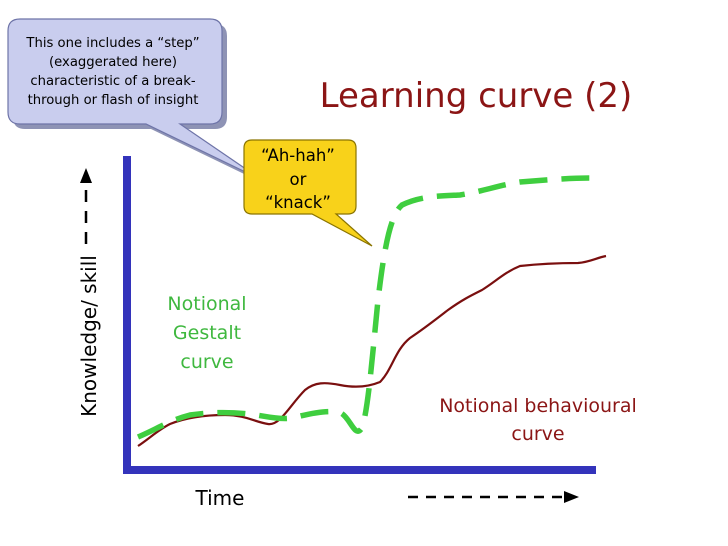 The image size is (728, 546). I want to click on bubble-line-2: or, so click(298, 179).